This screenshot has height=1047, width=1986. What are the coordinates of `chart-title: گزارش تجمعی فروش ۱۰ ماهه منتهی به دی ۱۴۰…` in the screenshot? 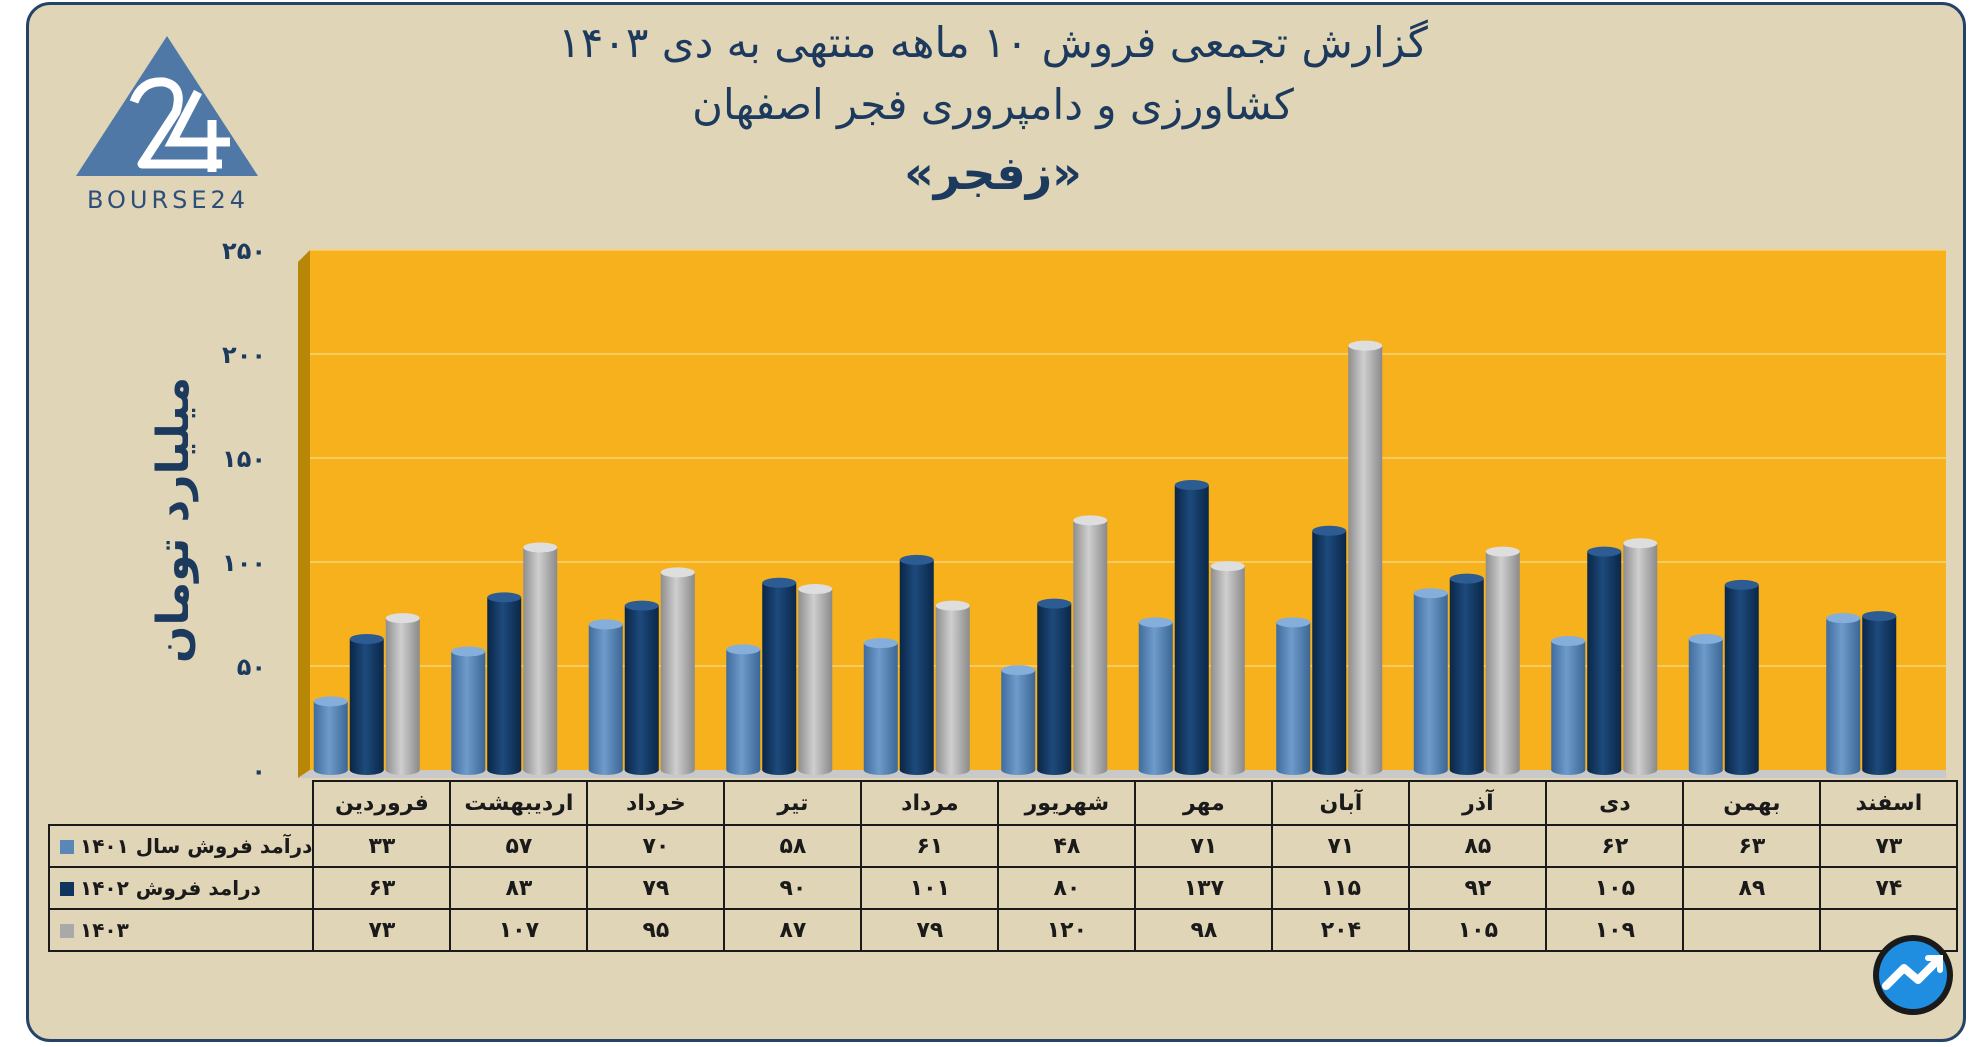 It's located at (993, 42).